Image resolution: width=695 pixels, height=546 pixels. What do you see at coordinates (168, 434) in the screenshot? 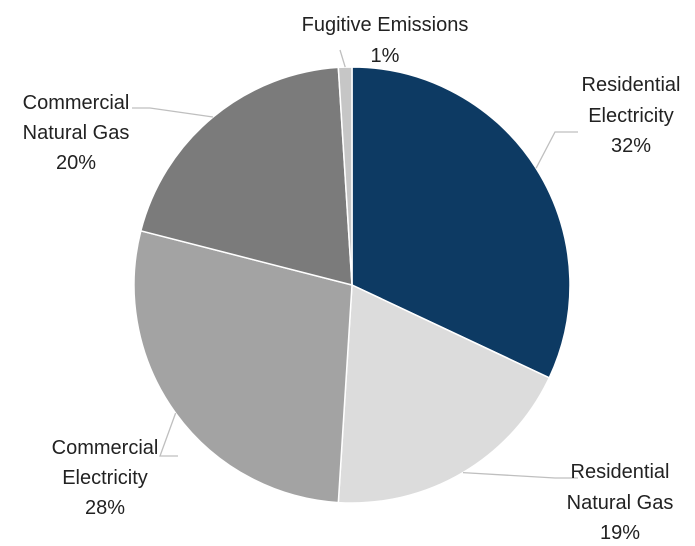
I see `leader-line-commercial-electricity` at bounding box center [168, 434].